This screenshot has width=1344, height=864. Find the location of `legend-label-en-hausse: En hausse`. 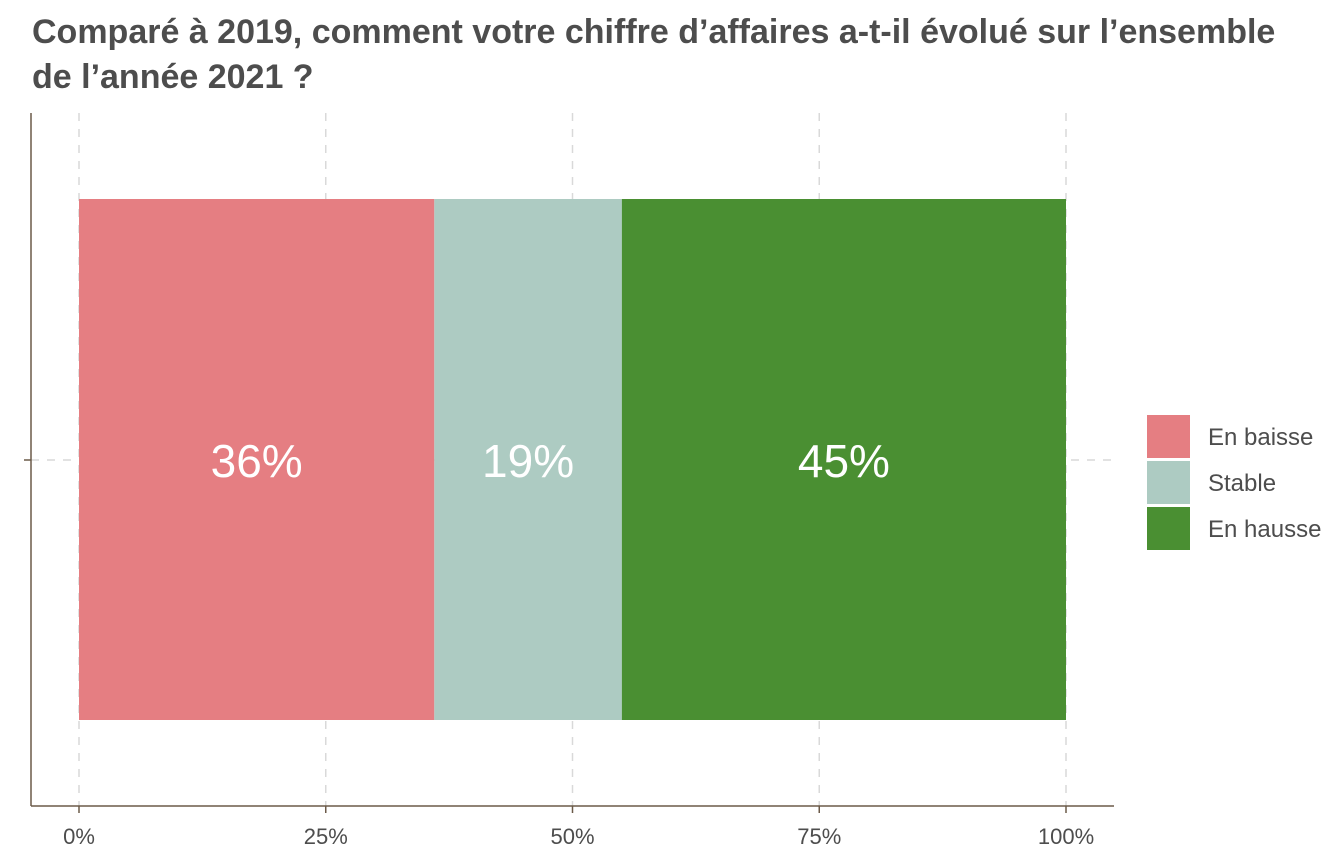

legend-label-en-hausse: En hausse is located at coordinates (1265, 529).